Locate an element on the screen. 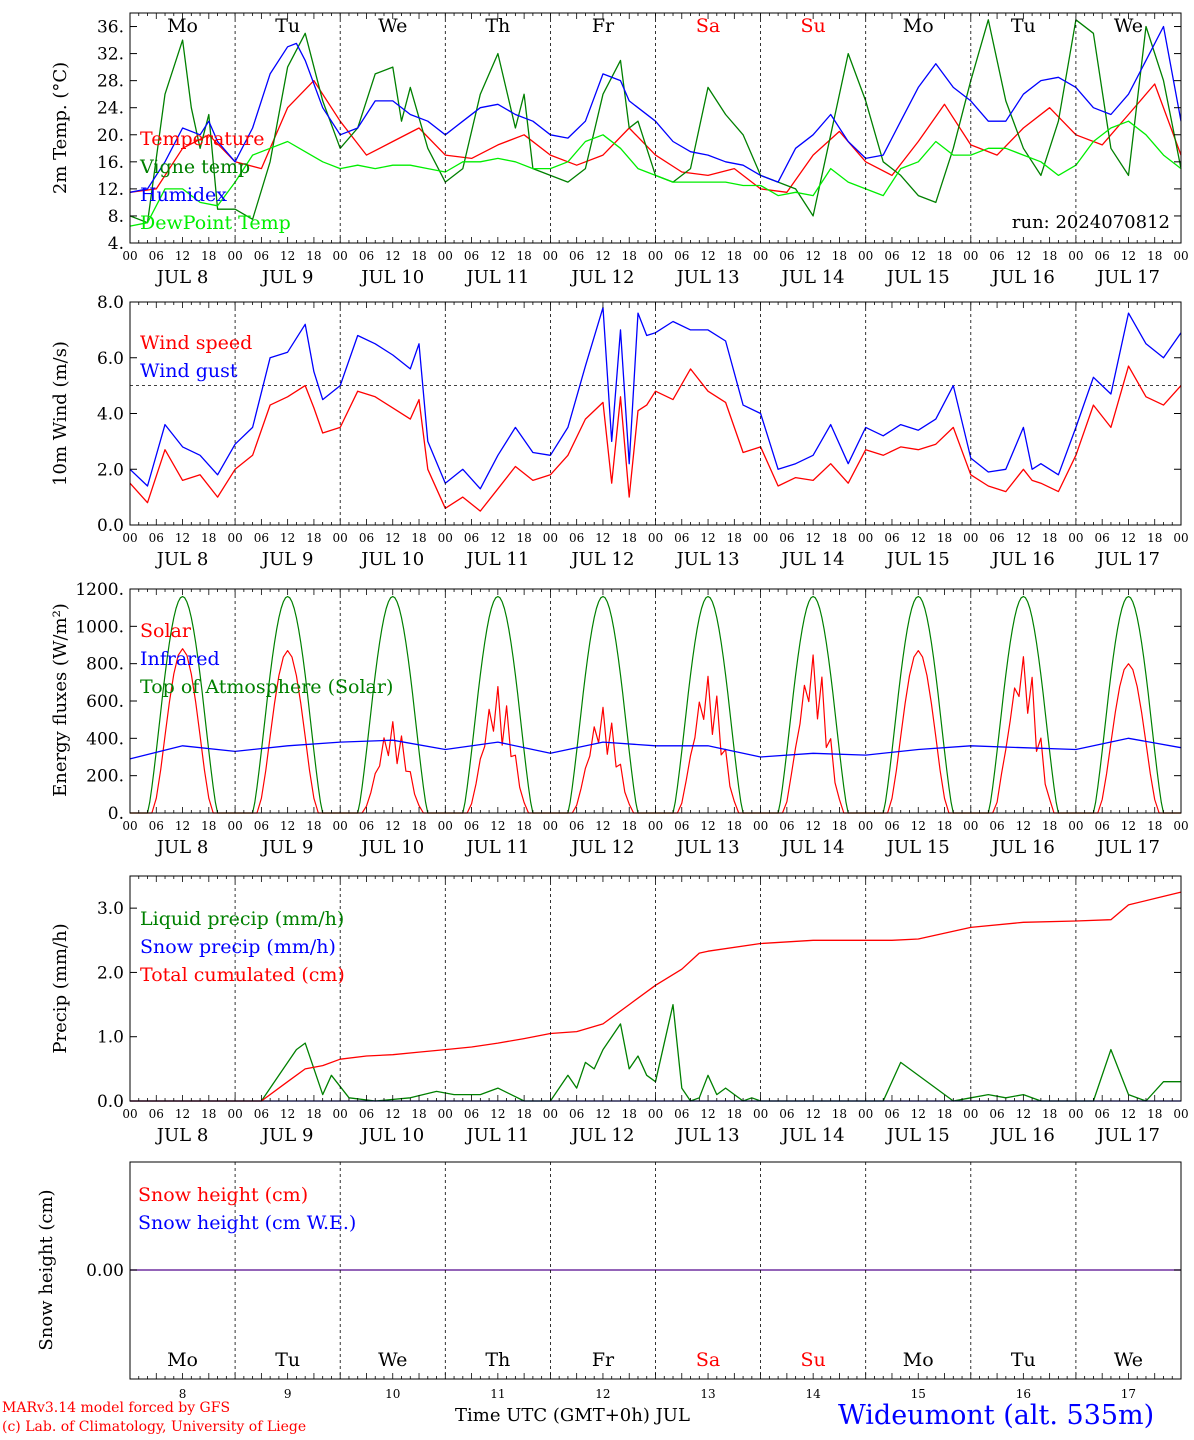 The width and height of the screenshot is (1194, 1440). temp-hour-label: 06 is located at coordinates (471, 256).